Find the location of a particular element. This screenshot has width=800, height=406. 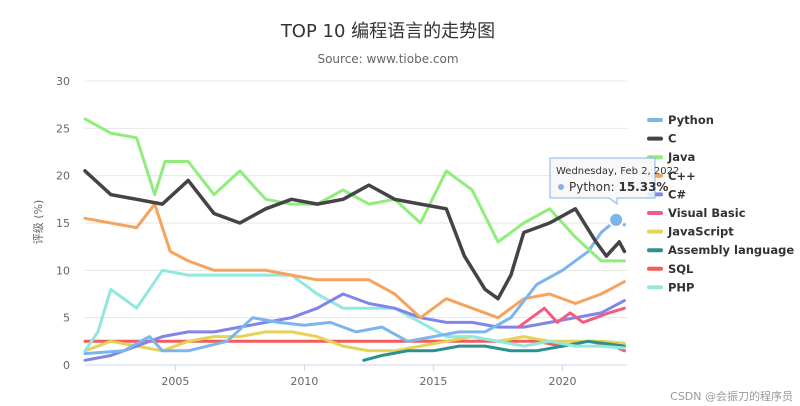

series-line-javascript is located at coordinates (354, 341).